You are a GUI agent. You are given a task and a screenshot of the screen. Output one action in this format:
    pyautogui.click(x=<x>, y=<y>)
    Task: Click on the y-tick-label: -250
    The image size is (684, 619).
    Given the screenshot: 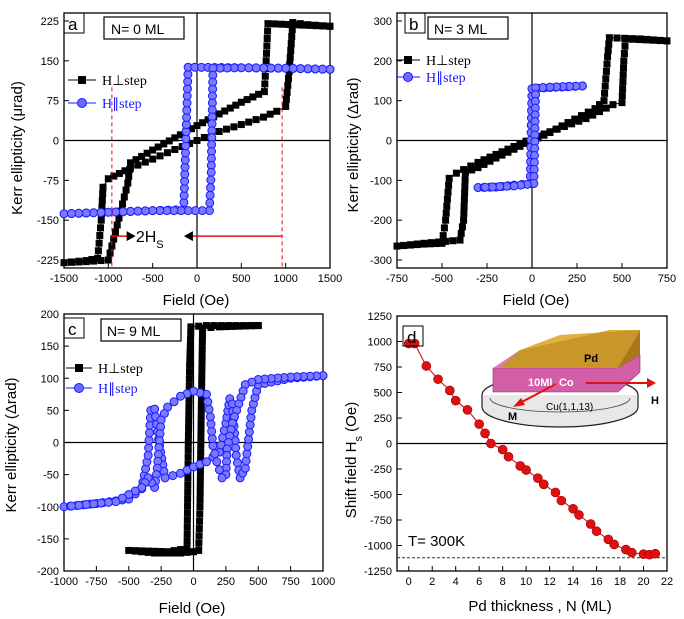 What is the action you would take?
    pyautogui.click(x=381, y=470)
    